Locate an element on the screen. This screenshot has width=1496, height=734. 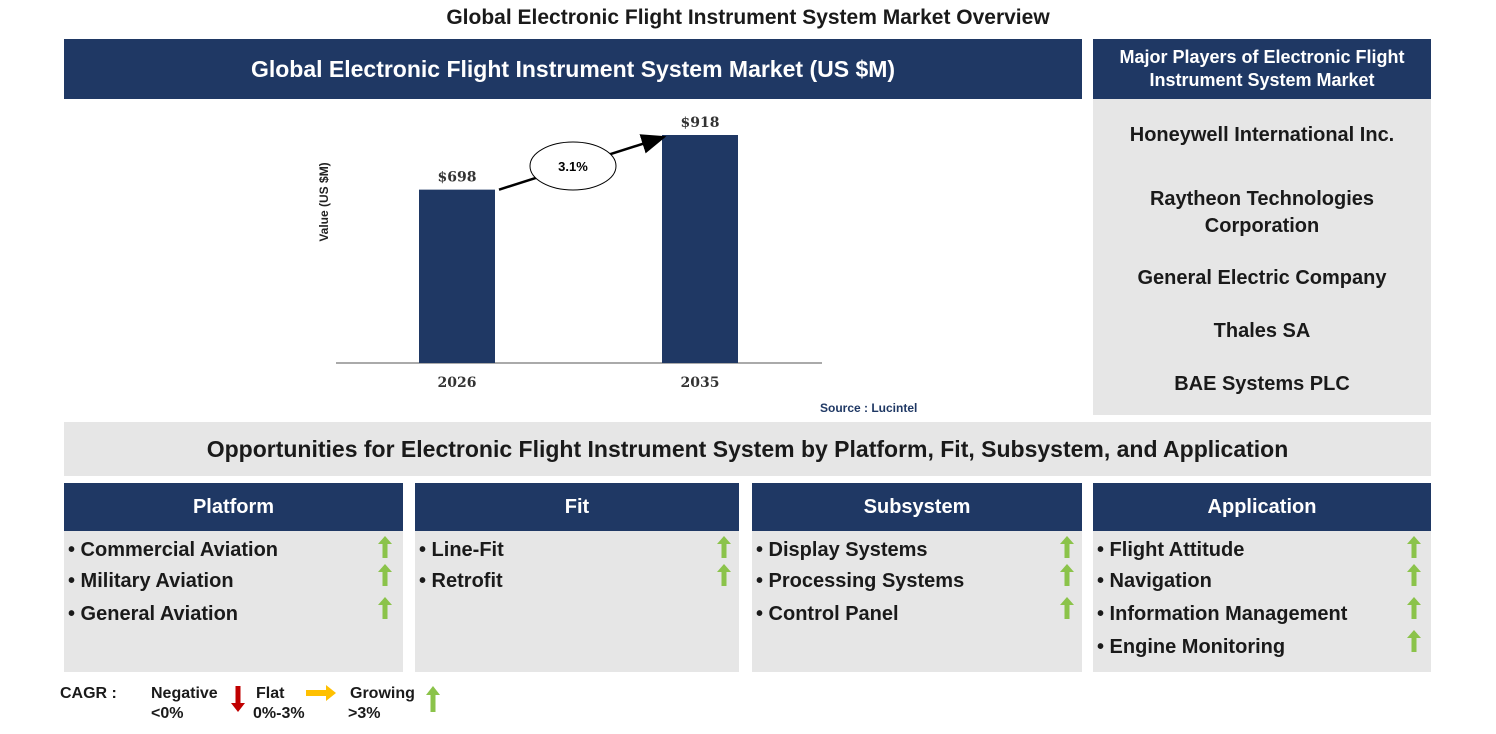
bar-2035 is located at coordinates (700, 249).